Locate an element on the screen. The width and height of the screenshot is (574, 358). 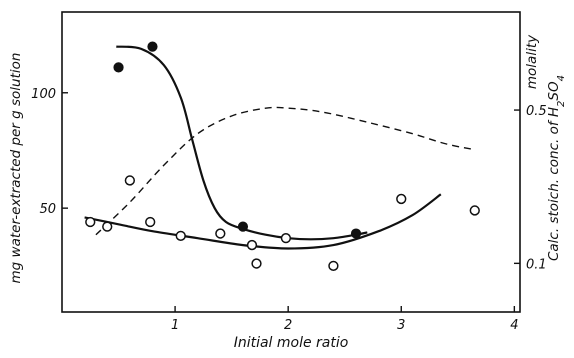
y2-axis-label: Calc. stoich. conc. of H2SO4 is located at coordinates (556, 168).